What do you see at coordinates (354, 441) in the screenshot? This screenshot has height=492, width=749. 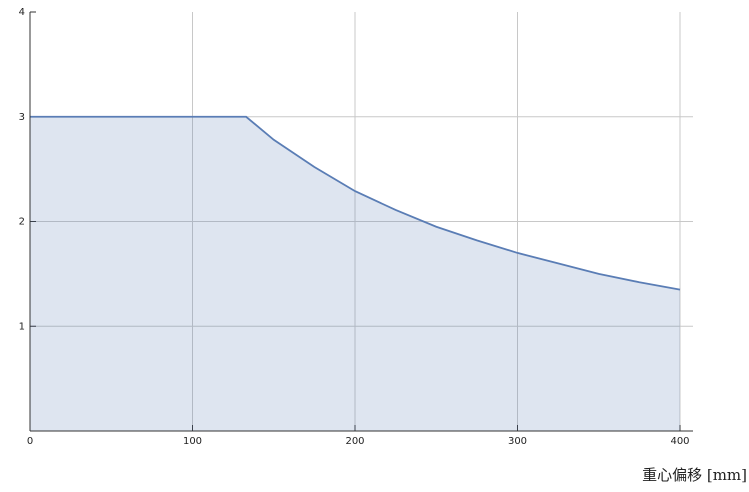 I see `x-tick-label: 200` at bounding box center [354, 441].